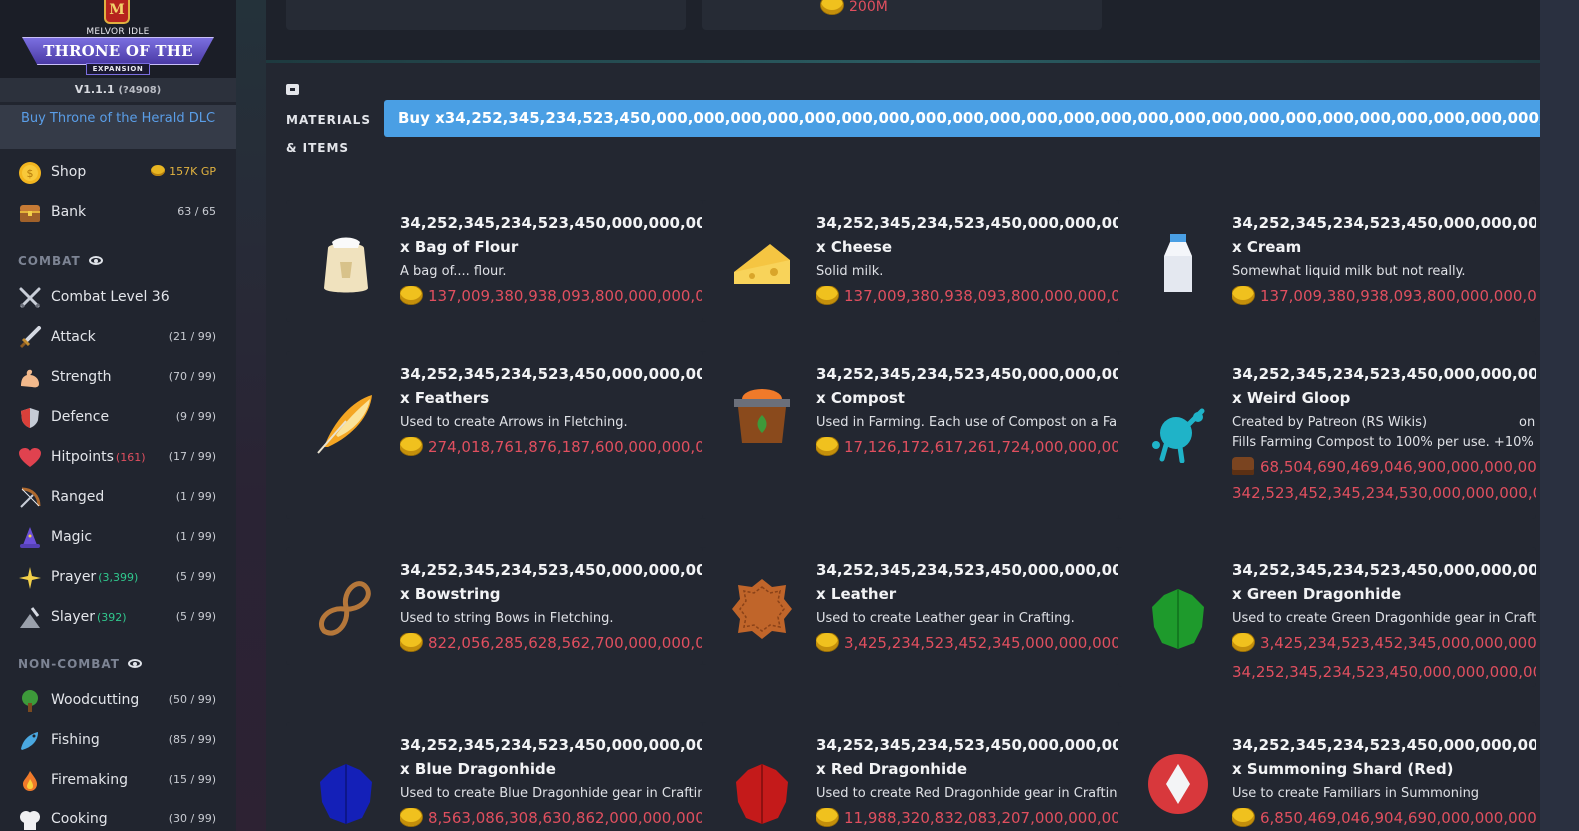 The height and width of the screenshot is (831, 1579). Describe the element at coordinates (75, 740) in the screenshot. I see `sidebar-item-label: Fishing` at that location.